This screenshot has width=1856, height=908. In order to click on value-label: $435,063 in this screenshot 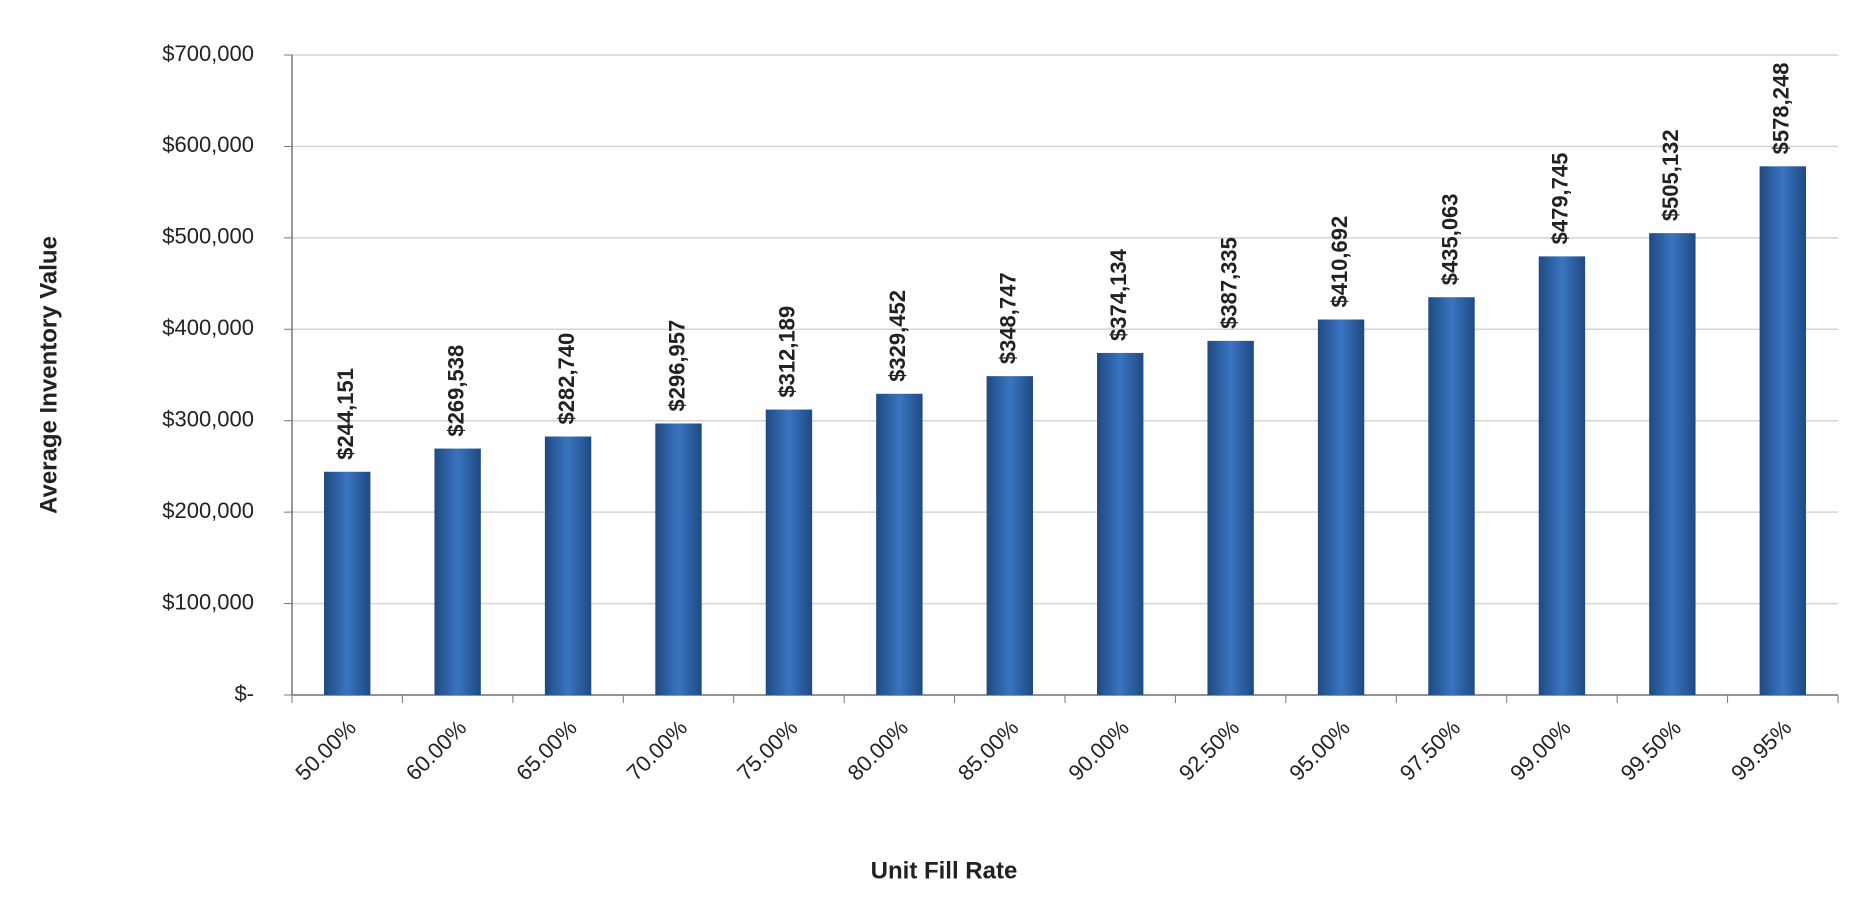, I will do `click(1449, 239)`.